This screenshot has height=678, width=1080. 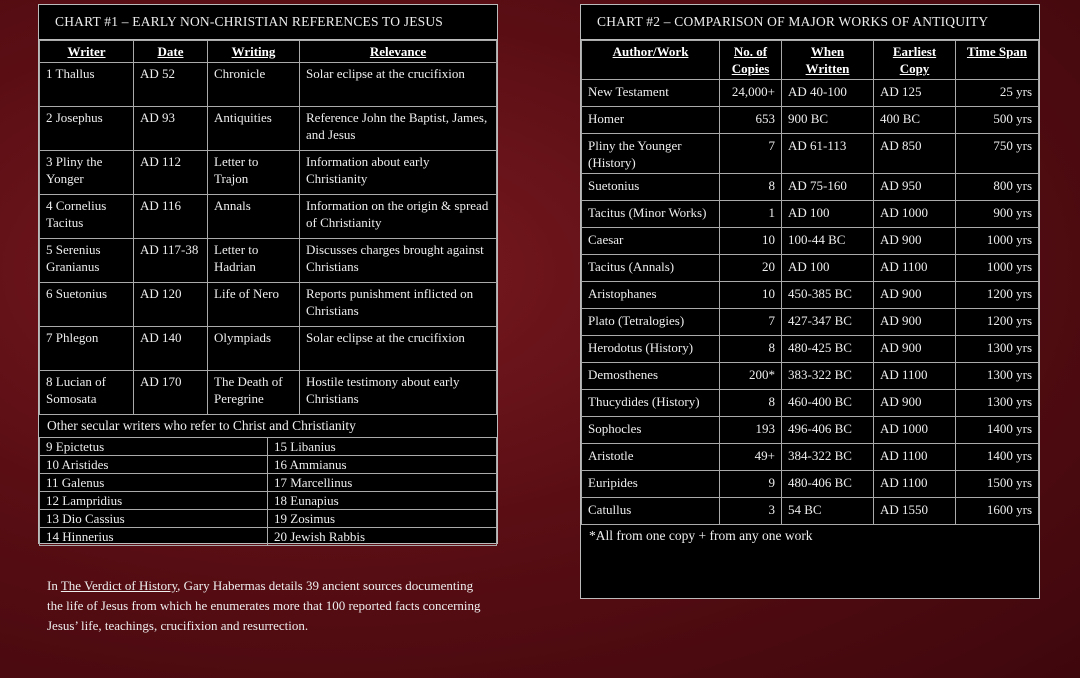 What do you see at coordinates (170, 260) in the screenshot?
I see `table-cell: AD 117-38` at bounding box center [170, 260].